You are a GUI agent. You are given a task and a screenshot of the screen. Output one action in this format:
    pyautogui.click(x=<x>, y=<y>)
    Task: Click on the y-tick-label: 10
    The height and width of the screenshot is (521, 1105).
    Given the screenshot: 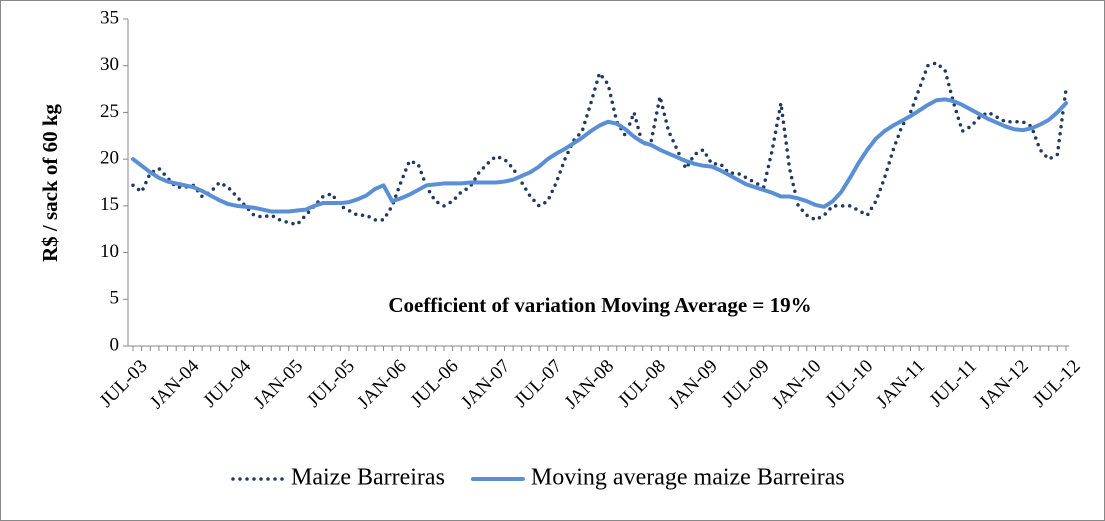 What is the action you would take?
    pyautogui.click(x=109, y=251)
    